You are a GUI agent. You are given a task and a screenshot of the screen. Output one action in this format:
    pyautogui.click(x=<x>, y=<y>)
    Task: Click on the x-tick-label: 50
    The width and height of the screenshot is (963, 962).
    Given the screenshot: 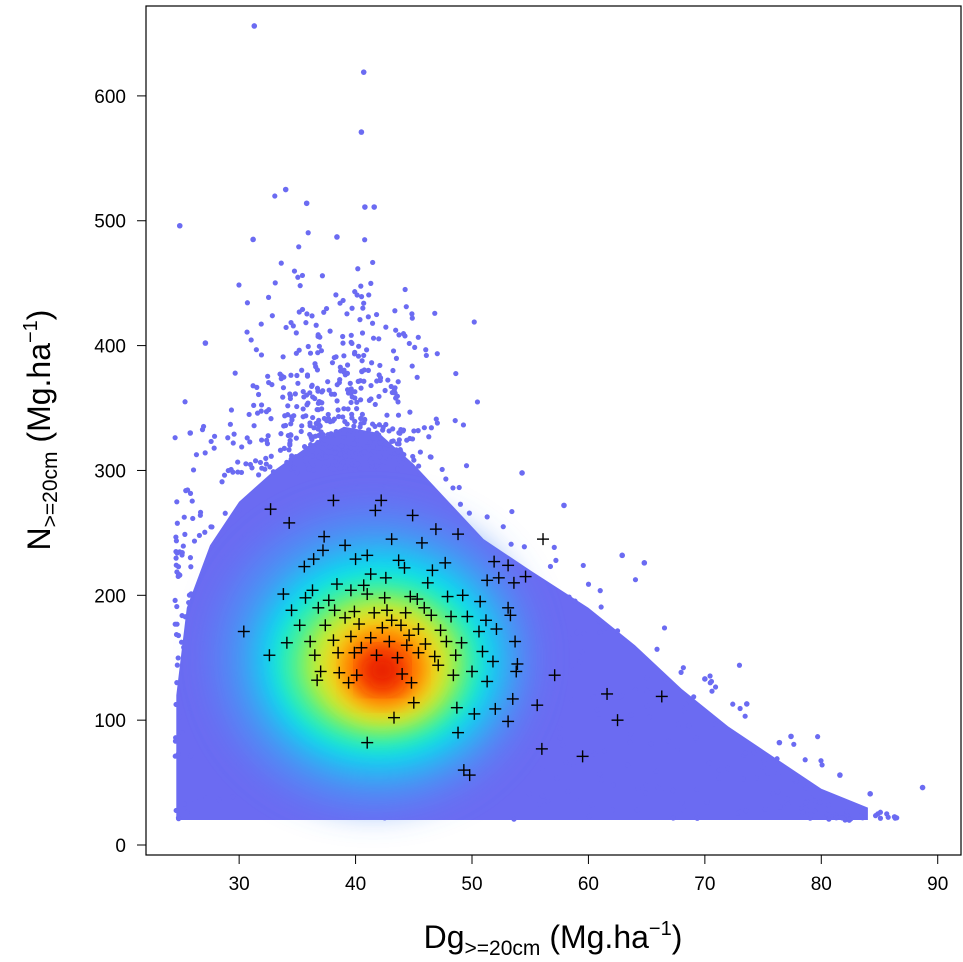 What is the action you would take?
    pyautogui.click(x=471, y=884)
    